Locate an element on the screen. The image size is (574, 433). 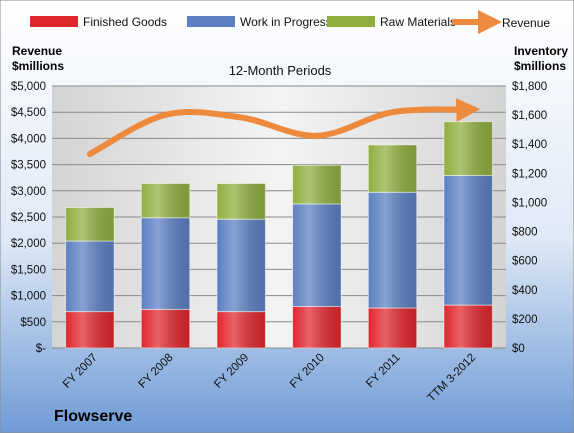
left-tick-label: $500 is located at coordinates (33, 323).